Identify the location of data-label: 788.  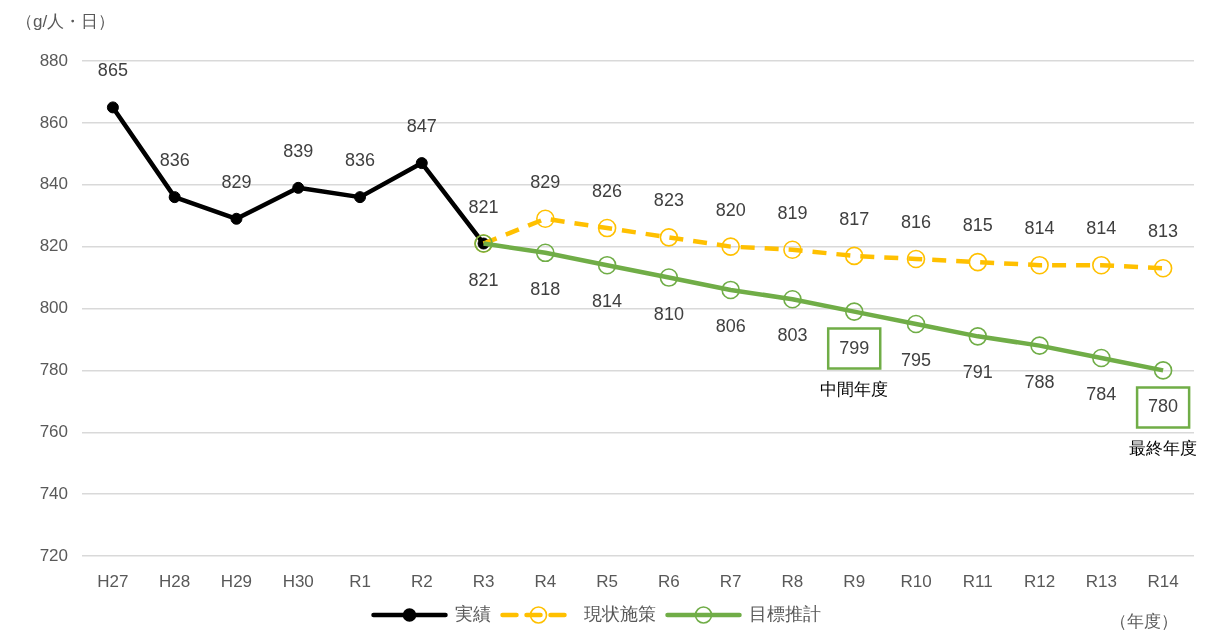
(1039, 381).